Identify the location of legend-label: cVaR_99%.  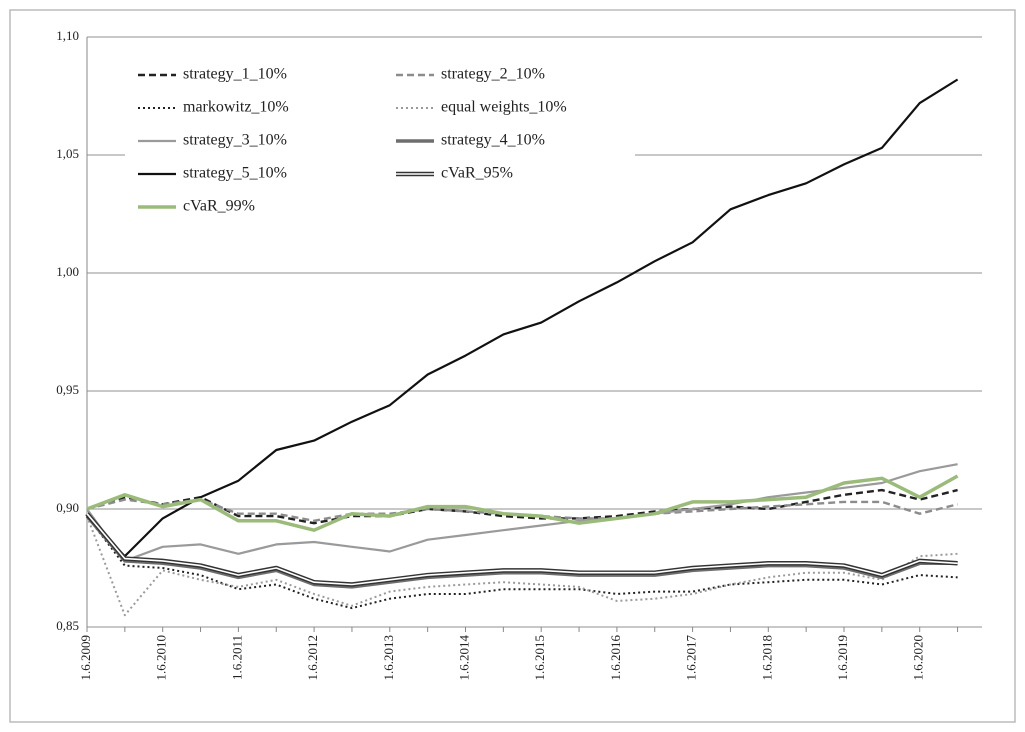
(219, 206).